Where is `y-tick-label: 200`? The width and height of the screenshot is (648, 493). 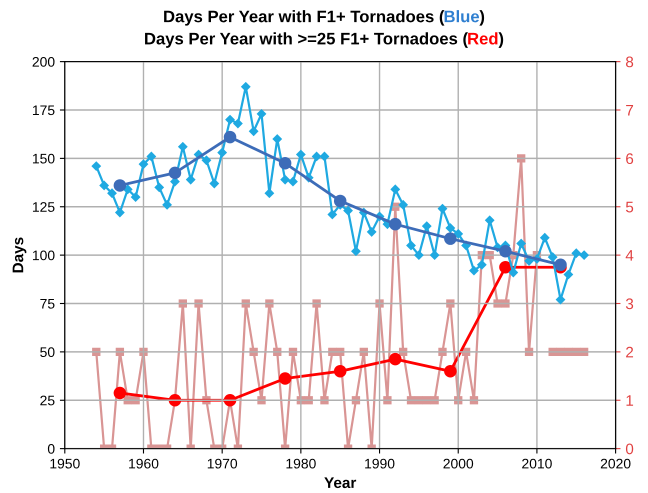
y-tick-label: 200 is located at coordinates (43, 61).